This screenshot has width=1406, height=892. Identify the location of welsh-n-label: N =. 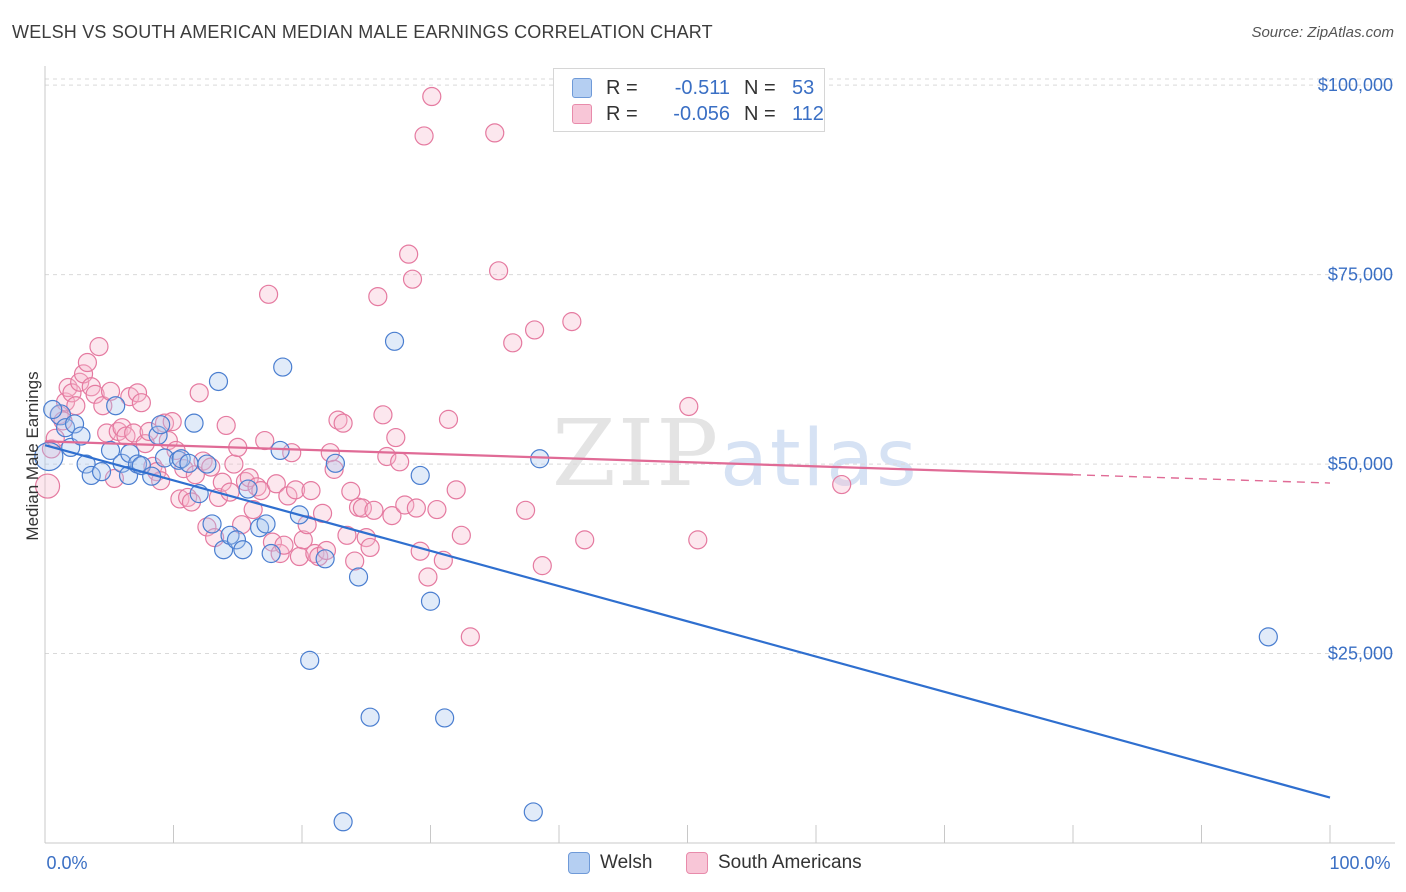
(760, 87).